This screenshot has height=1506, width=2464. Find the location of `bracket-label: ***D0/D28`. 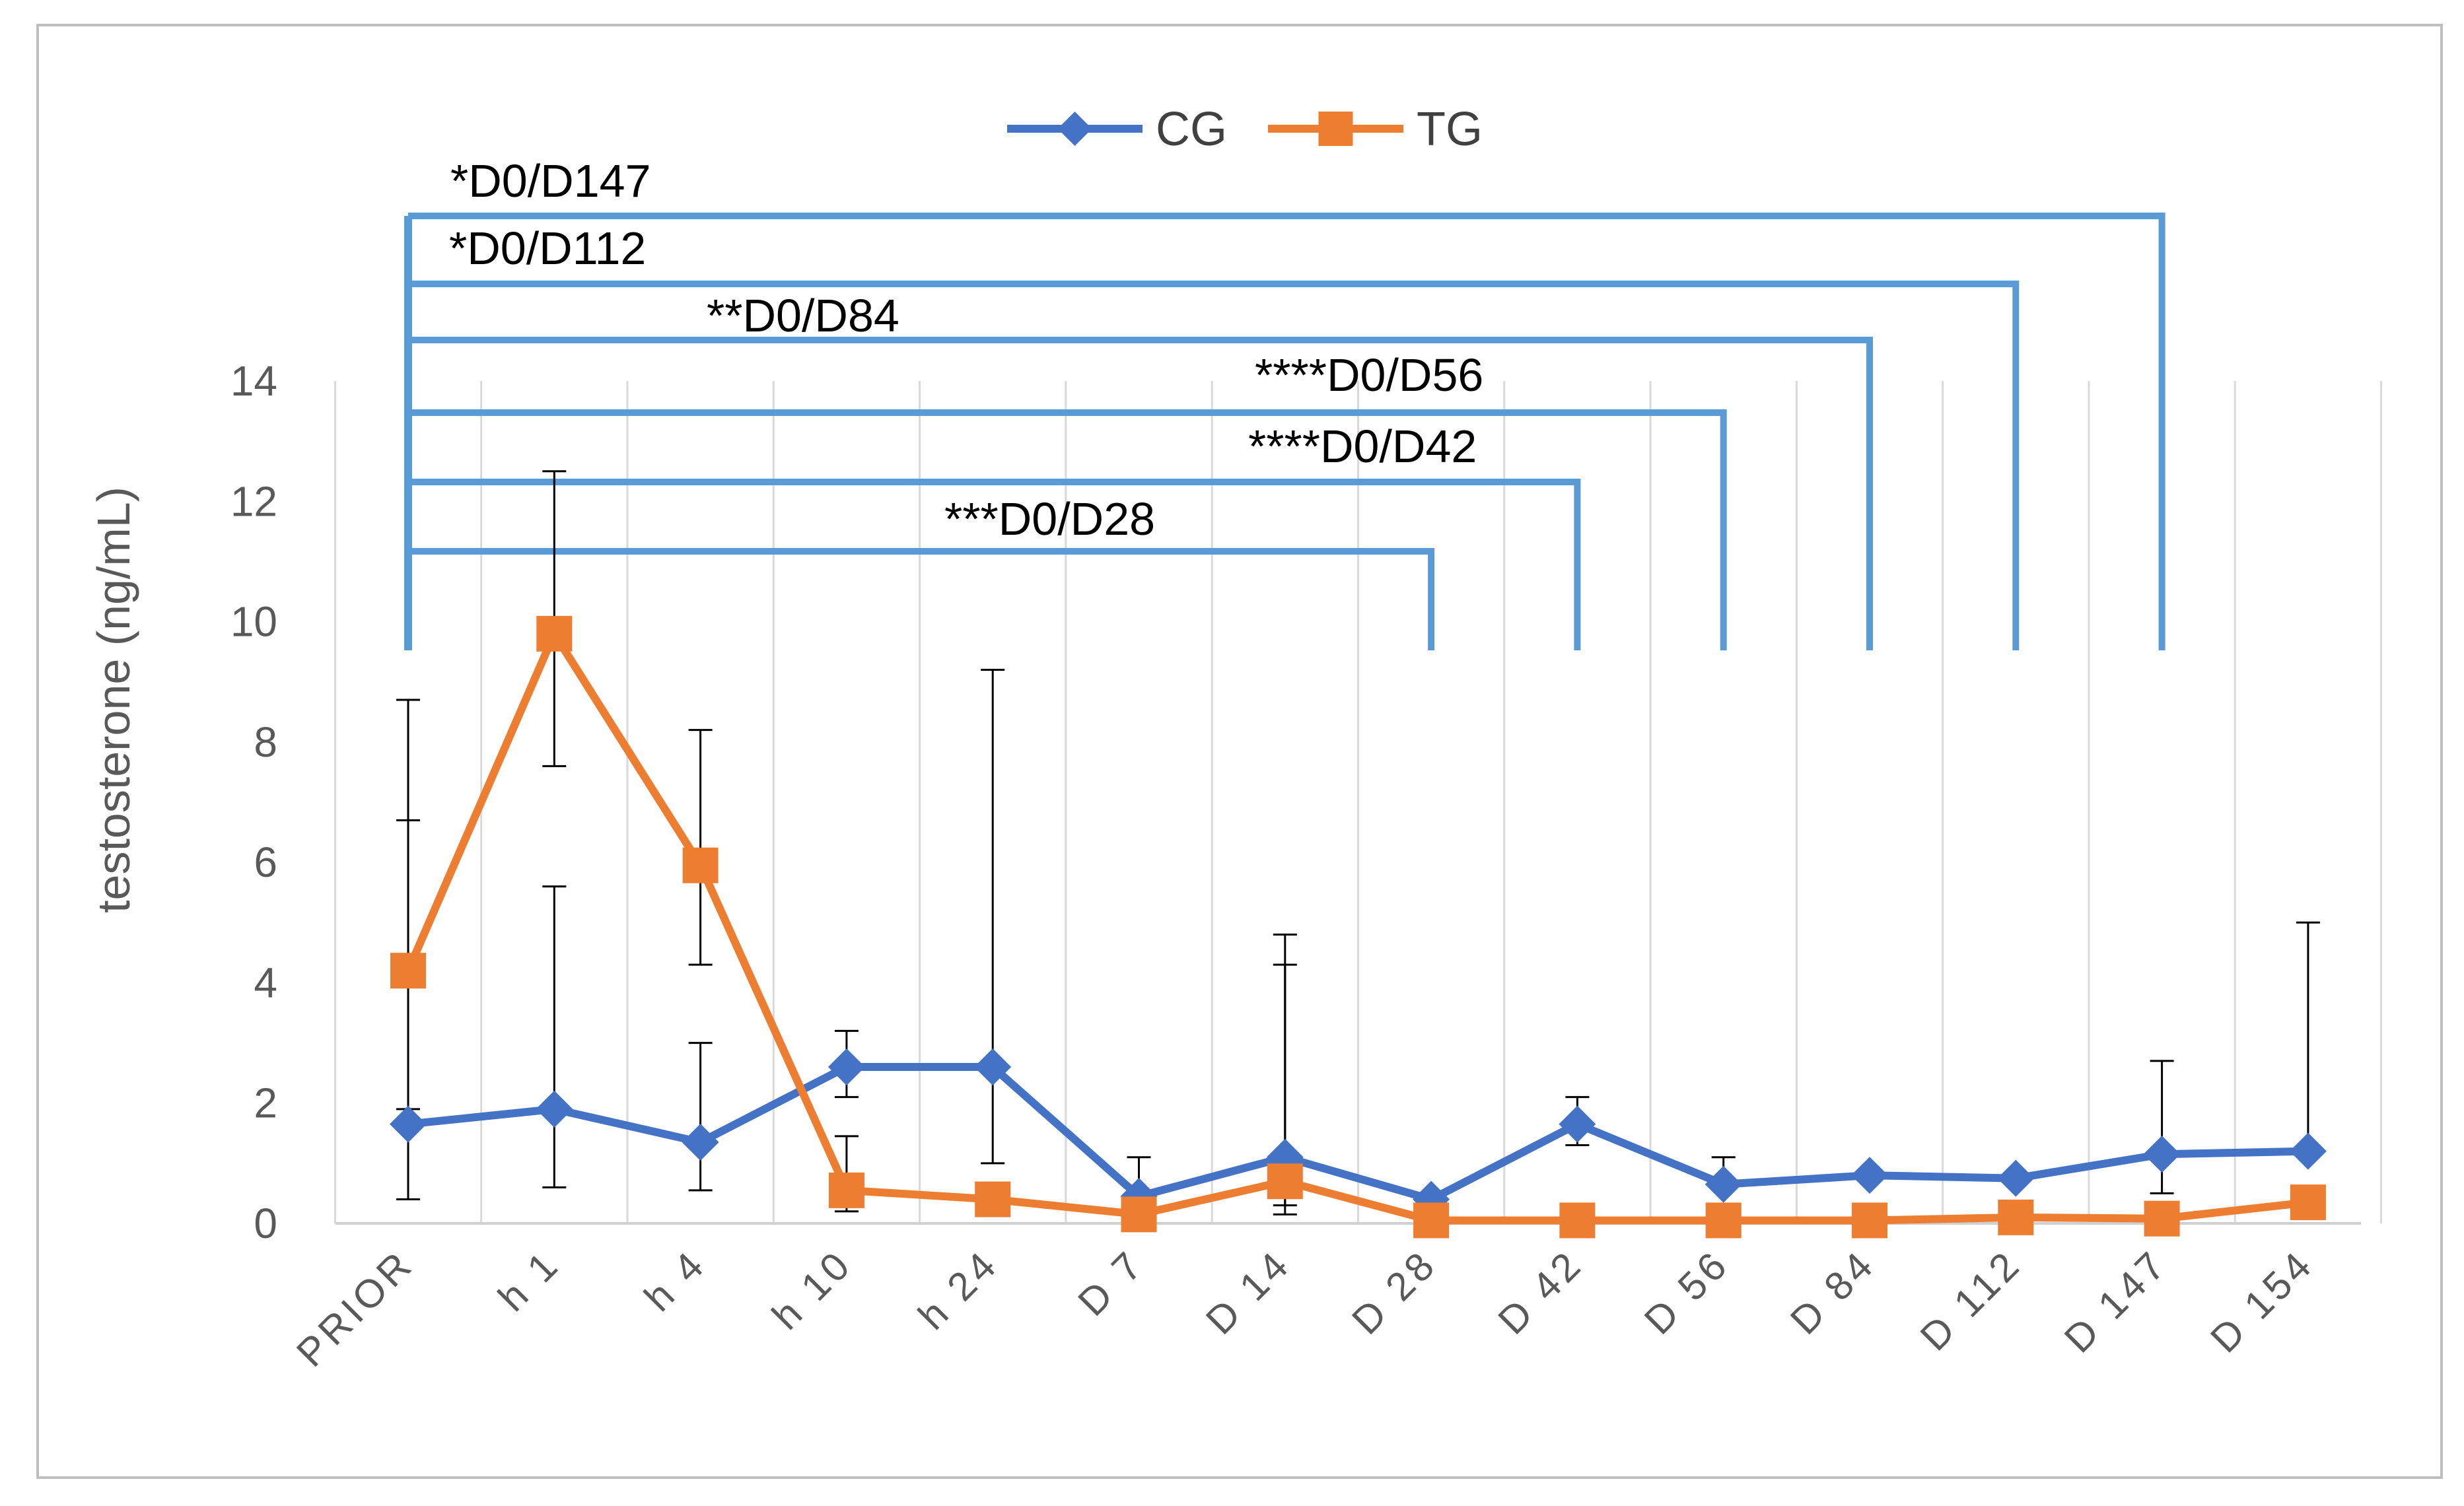

bracket-label: ***D0/D28 is located at coordinates (1049, 519).